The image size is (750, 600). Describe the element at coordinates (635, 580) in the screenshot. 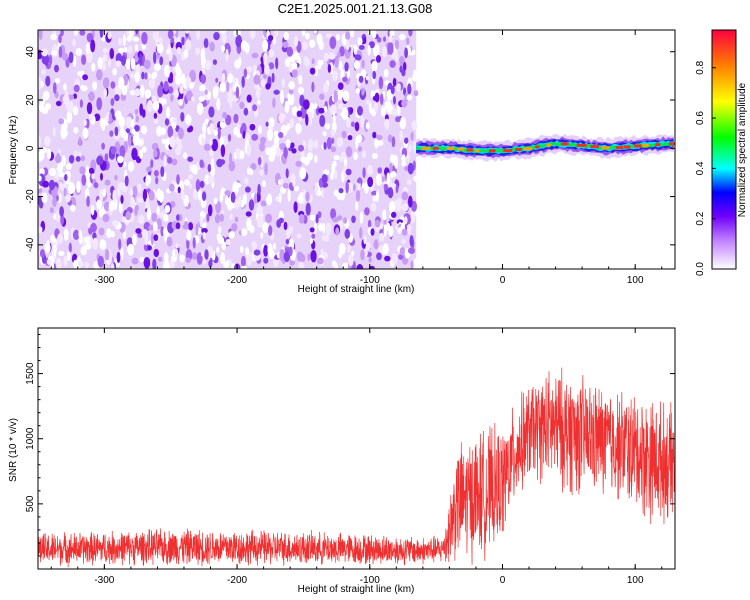

I see `x-tick-label: 100` at that location.